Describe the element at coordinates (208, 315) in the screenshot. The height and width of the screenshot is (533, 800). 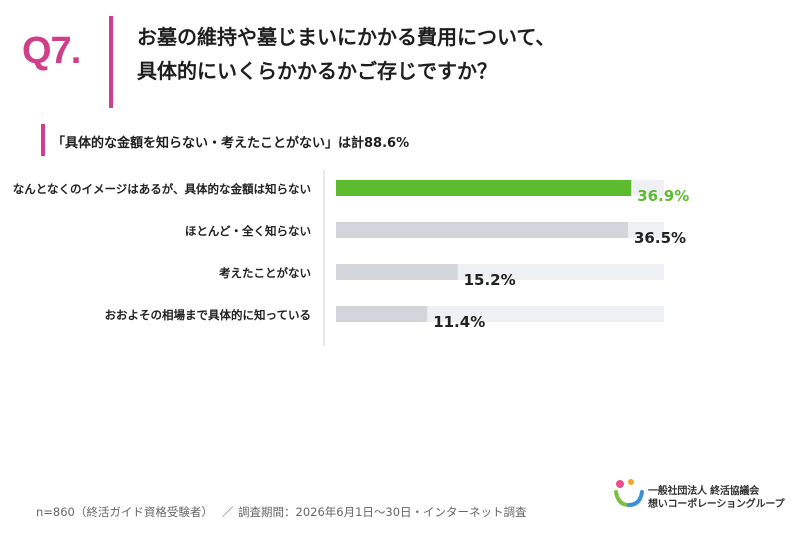
I see `category-label: おおよその相場まで具体的に知っている` at that location.